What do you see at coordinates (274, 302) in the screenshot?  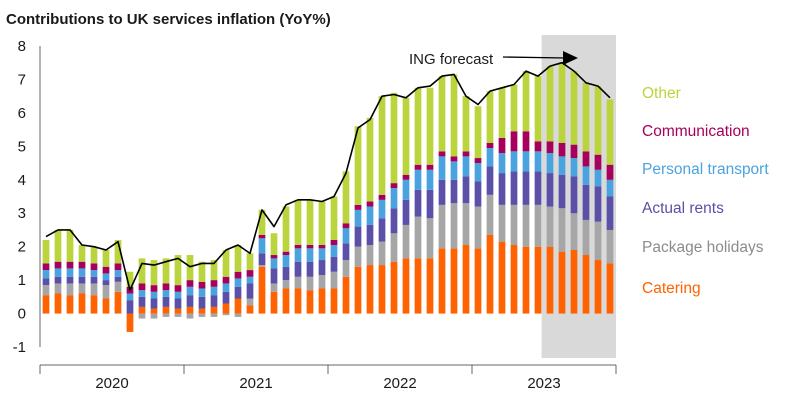 I see `bar-catering-aug-2021` at bounding box center [274, 302].